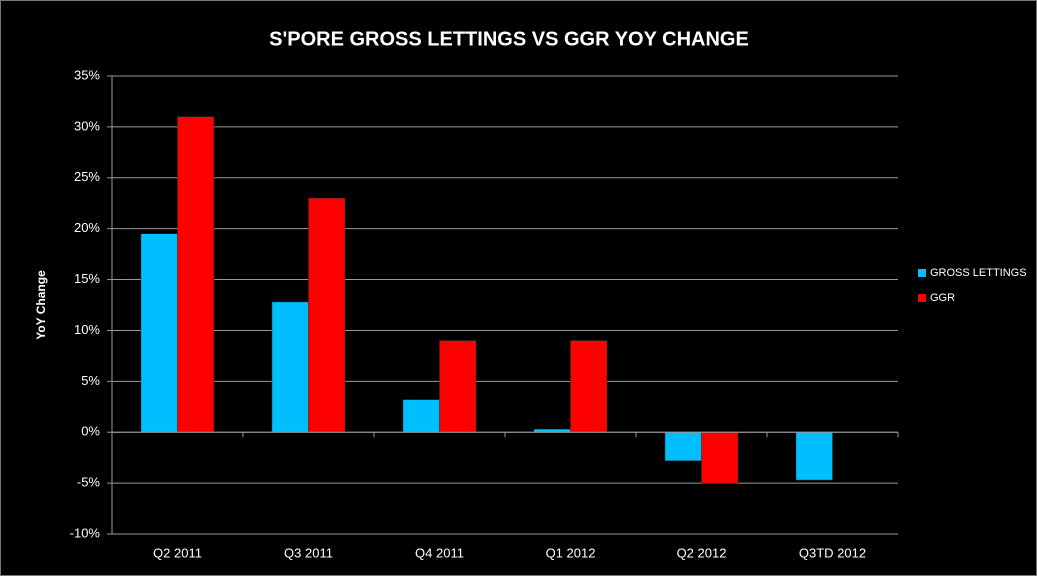 The height and width of the screenshot is (576, 1037). What do you see at coordinates (87, 74) in the screenshot?
I see `y-tick-label: 35%` at bounding box center [87, 74].